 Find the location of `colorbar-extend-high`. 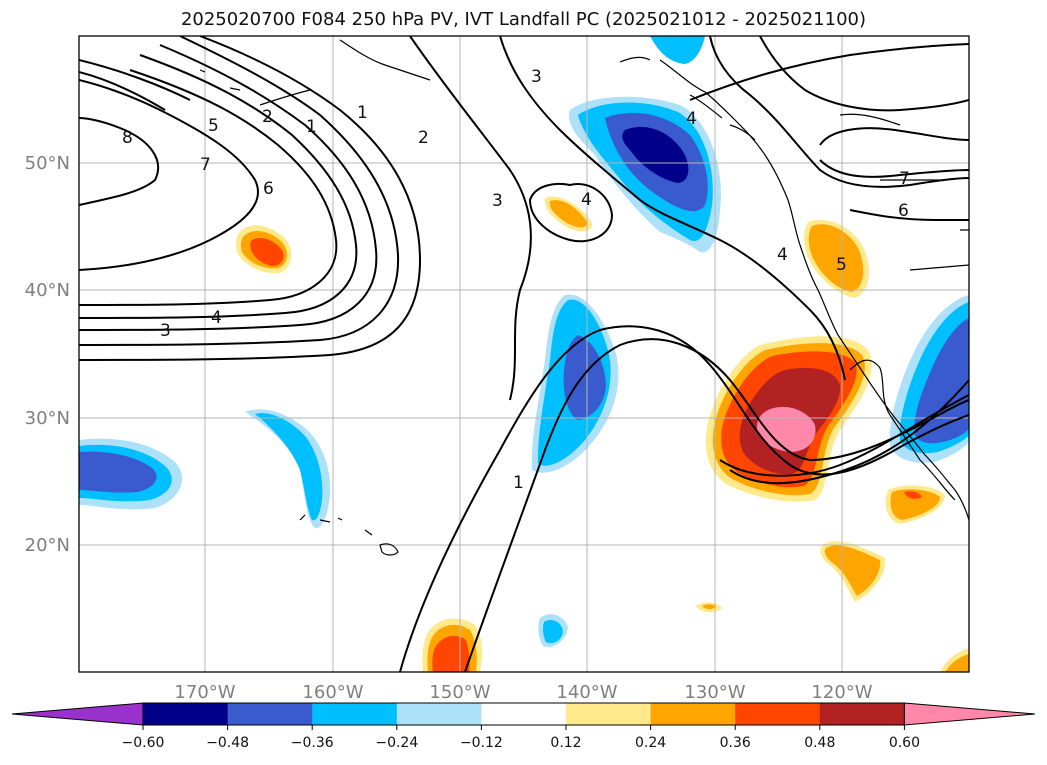

colorbar-extend-high is located at coordinates (969, 714).